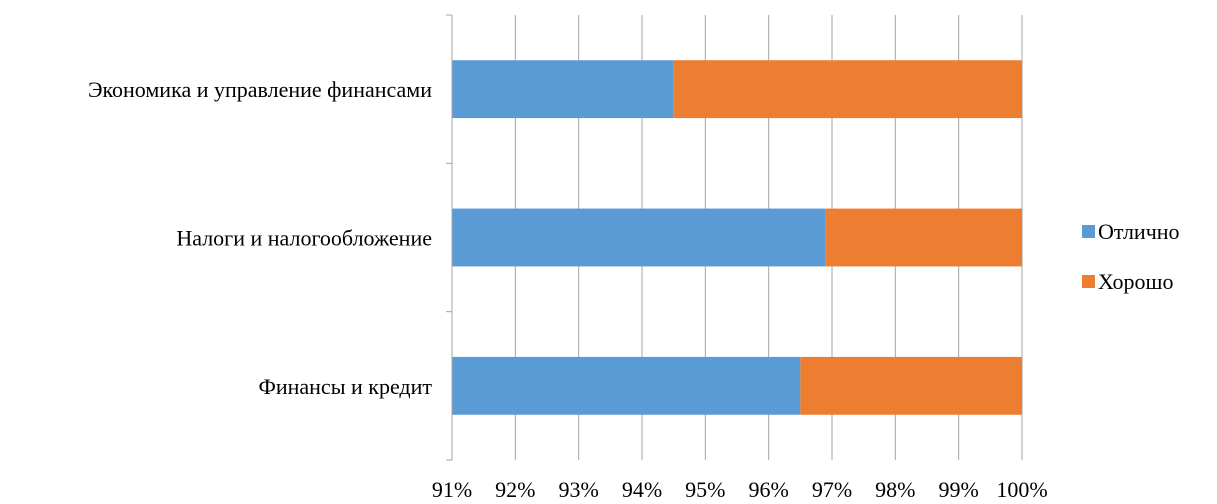 This screenshot has width=1217, height=504. Describe the element at coordinates (895, 489) in the screenshot. I see `x-tick-label: 98%` at that location.